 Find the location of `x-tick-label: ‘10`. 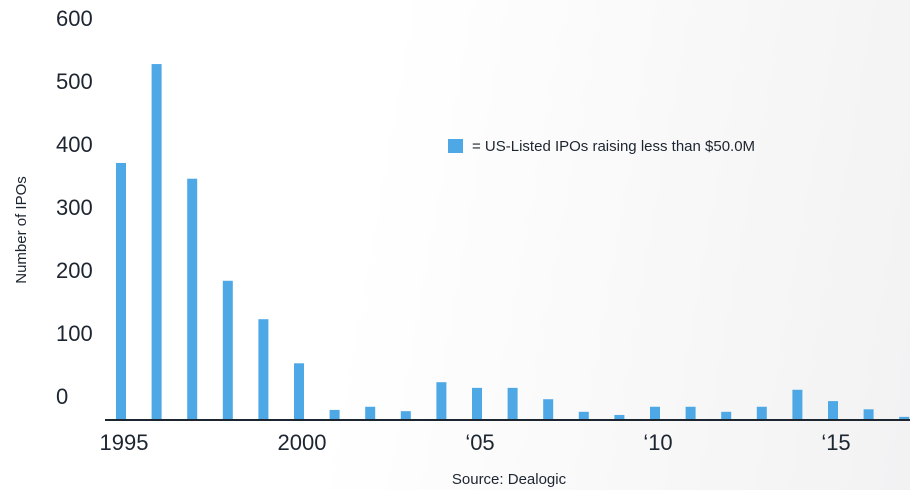

x-tick-label: ‘10 is located at coordinates (657, 442).